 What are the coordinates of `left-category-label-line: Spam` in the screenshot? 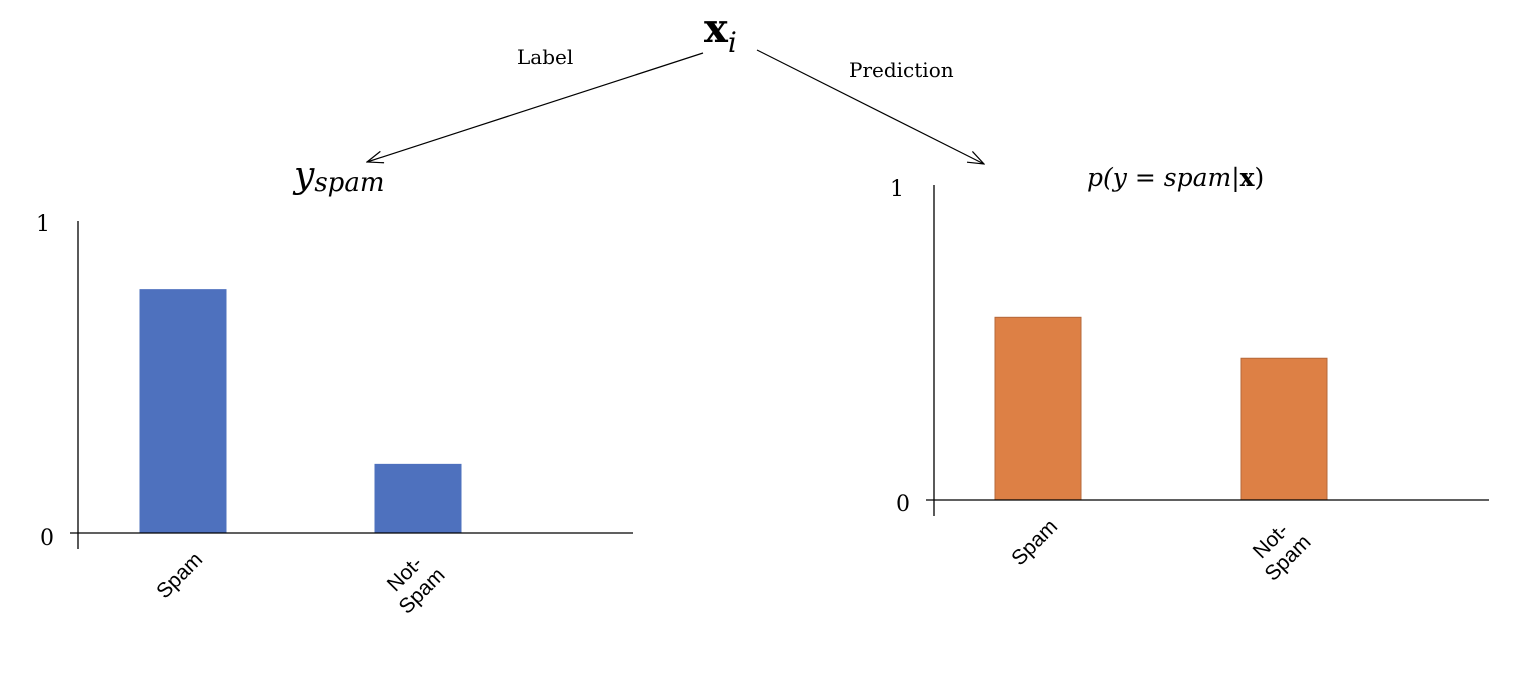 It's located at (179, 575).